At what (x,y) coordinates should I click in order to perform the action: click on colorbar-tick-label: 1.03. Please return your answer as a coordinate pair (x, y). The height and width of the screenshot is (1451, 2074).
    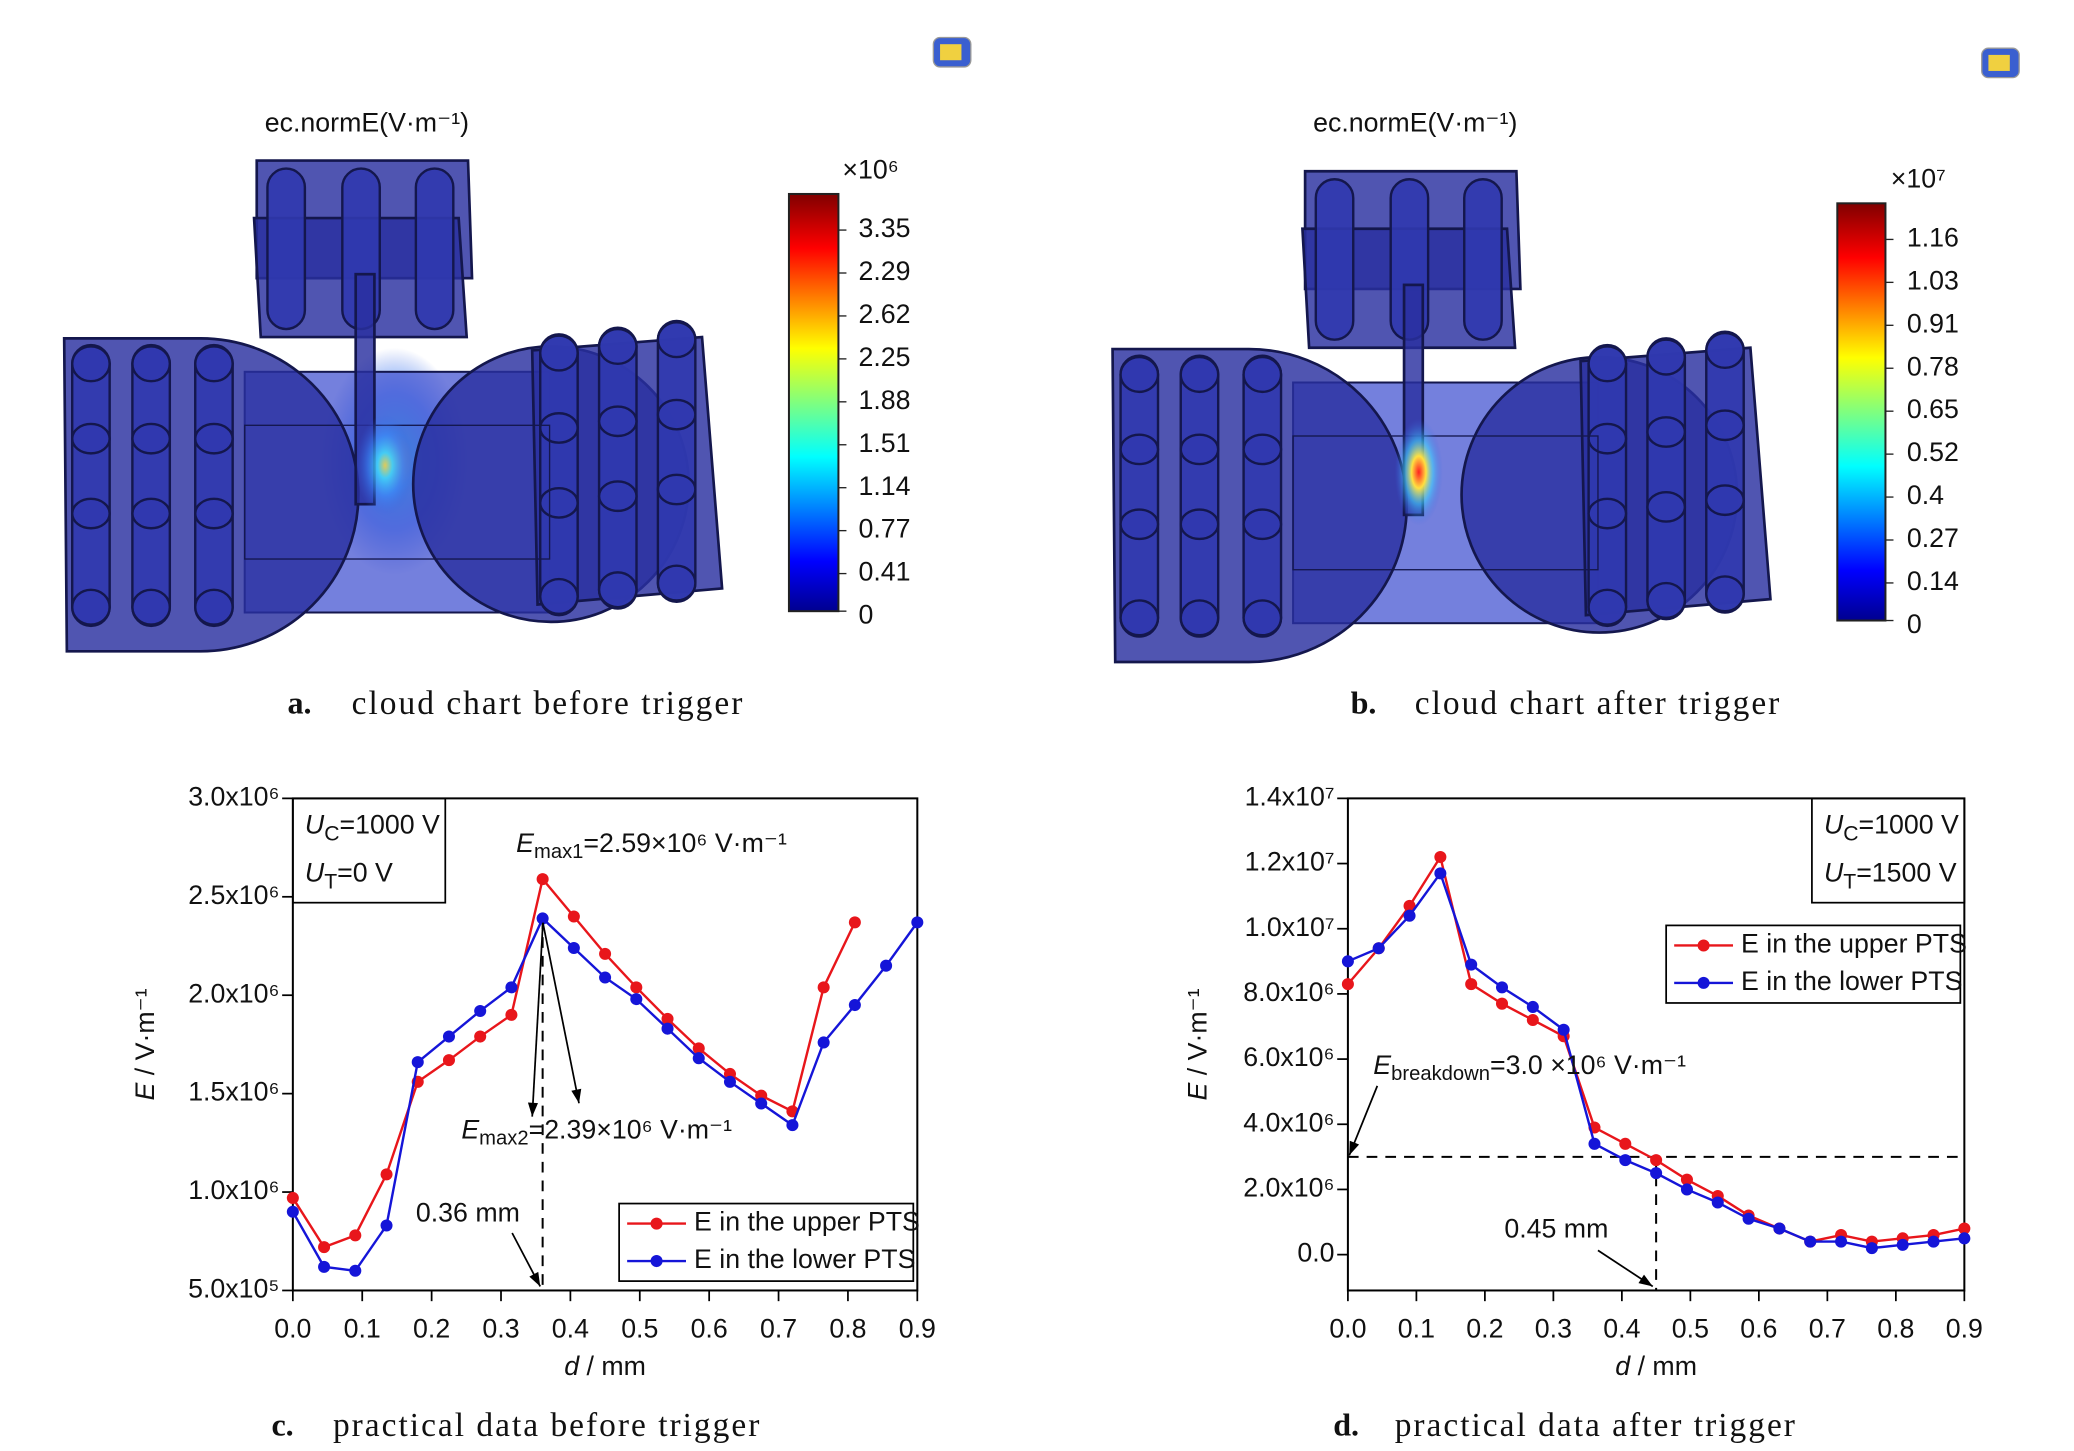
    Looking at the image, I should click on (1933, 280).